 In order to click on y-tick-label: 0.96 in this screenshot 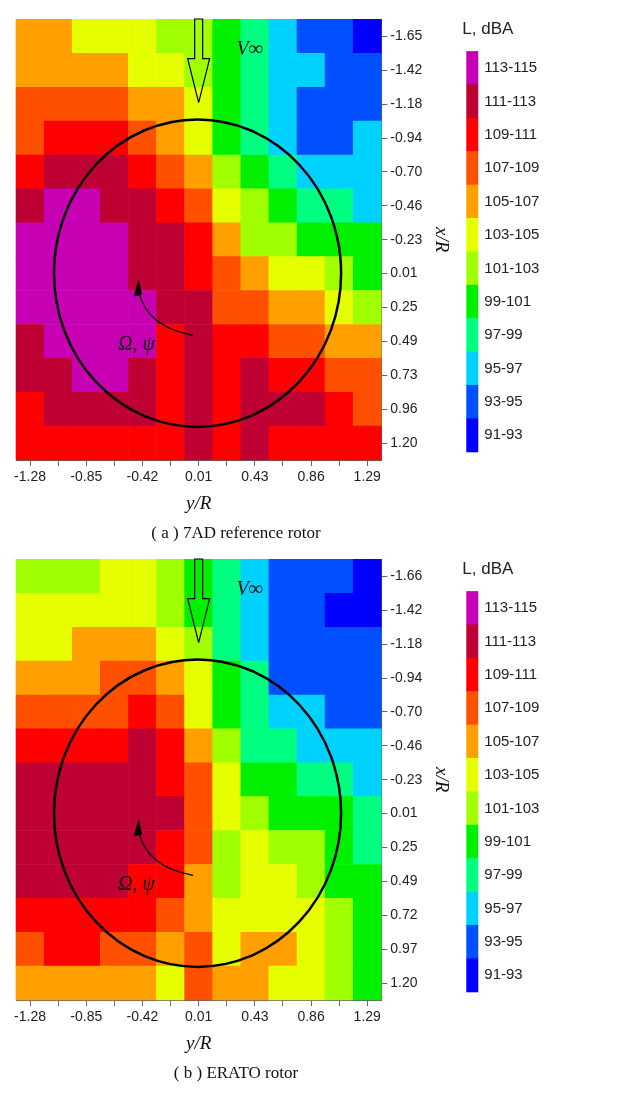, I will do `click(404, 408)`.